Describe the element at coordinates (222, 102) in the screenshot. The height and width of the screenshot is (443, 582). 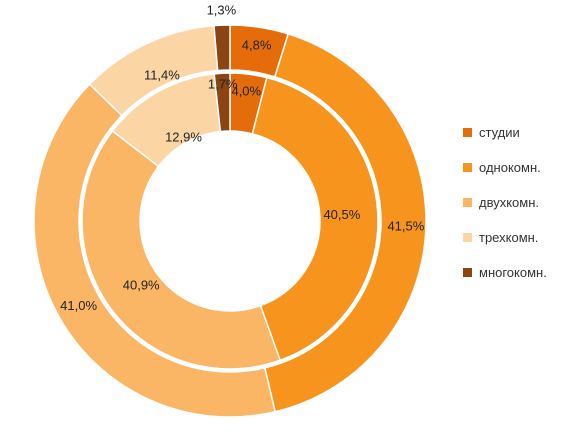
I see `inner-ring-slice-multi-room` at that location.